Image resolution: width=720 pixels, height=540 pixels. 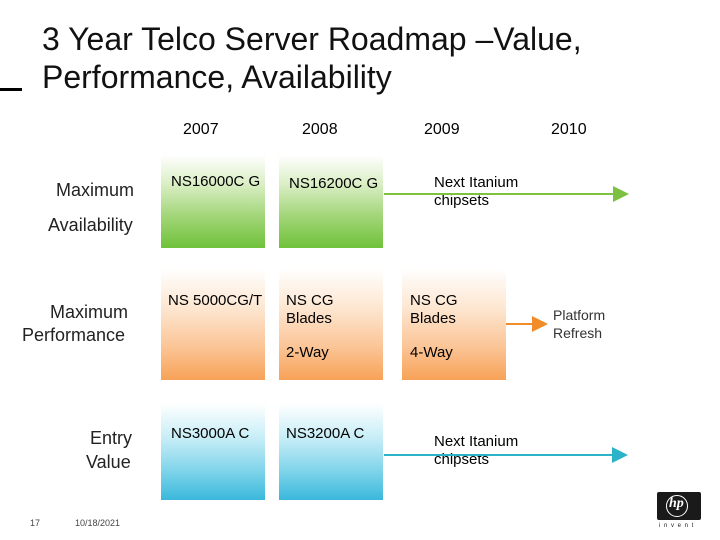 What do you see at coordinates (89, 312) in the screenshot?
I see `row-label-performance-line1: Maximum` at bounding box center [89, 312].